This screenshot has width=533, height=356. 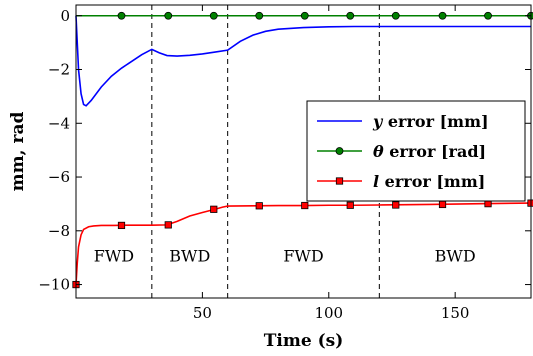 I want to click on phase-labels: FWD BWD FWD BWD, so click(x=285, y=256).